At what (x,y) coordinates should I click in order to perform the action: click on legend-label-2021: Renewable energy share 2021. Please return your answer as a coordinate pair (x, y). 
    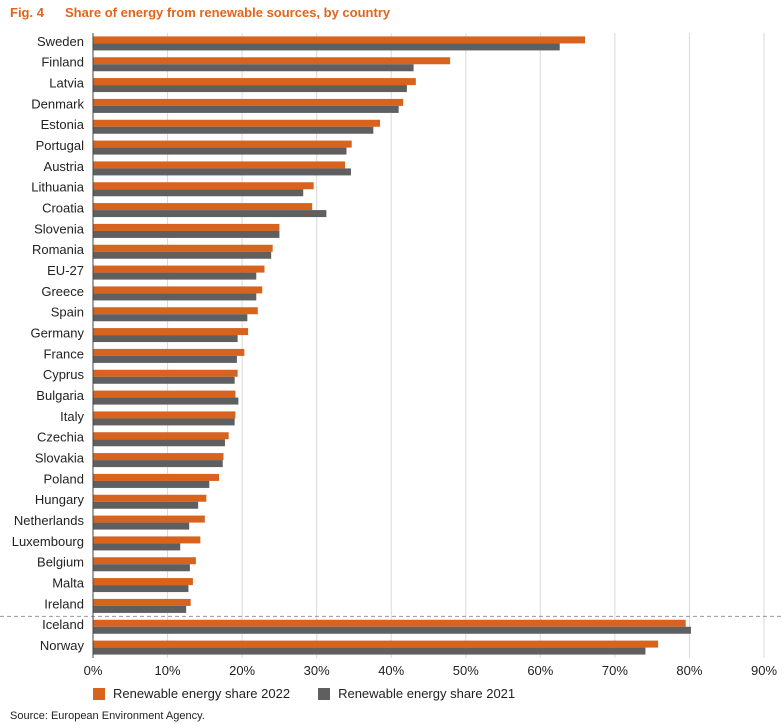
    Looking at the image, I should click on (427, 693).